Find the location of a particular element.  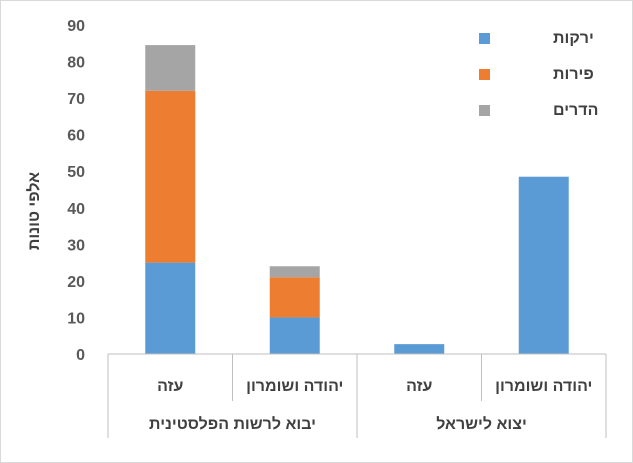

legend-label: ירקות is located at coordinates (573, 38).